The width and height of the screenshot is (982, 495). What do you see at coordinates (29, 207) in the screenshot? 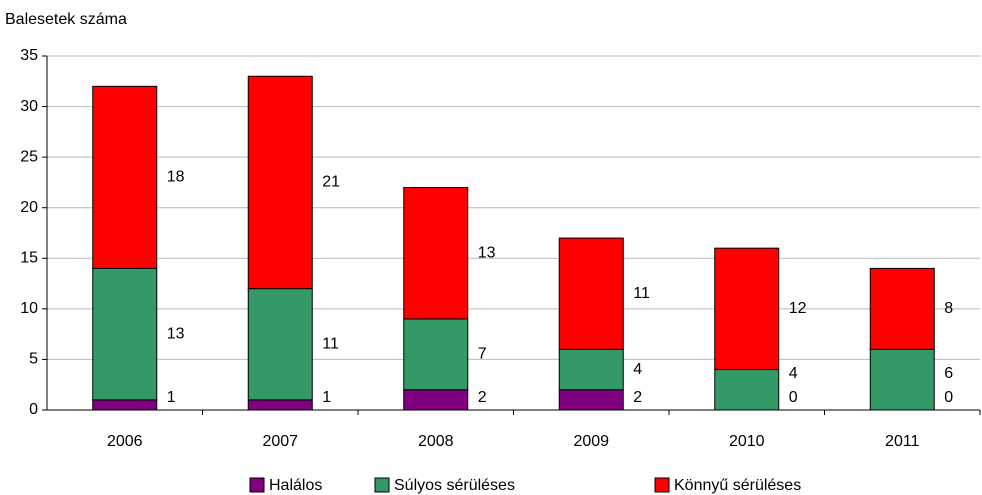
I see `y-tick-label: 20` at bounding box center [29, 207].